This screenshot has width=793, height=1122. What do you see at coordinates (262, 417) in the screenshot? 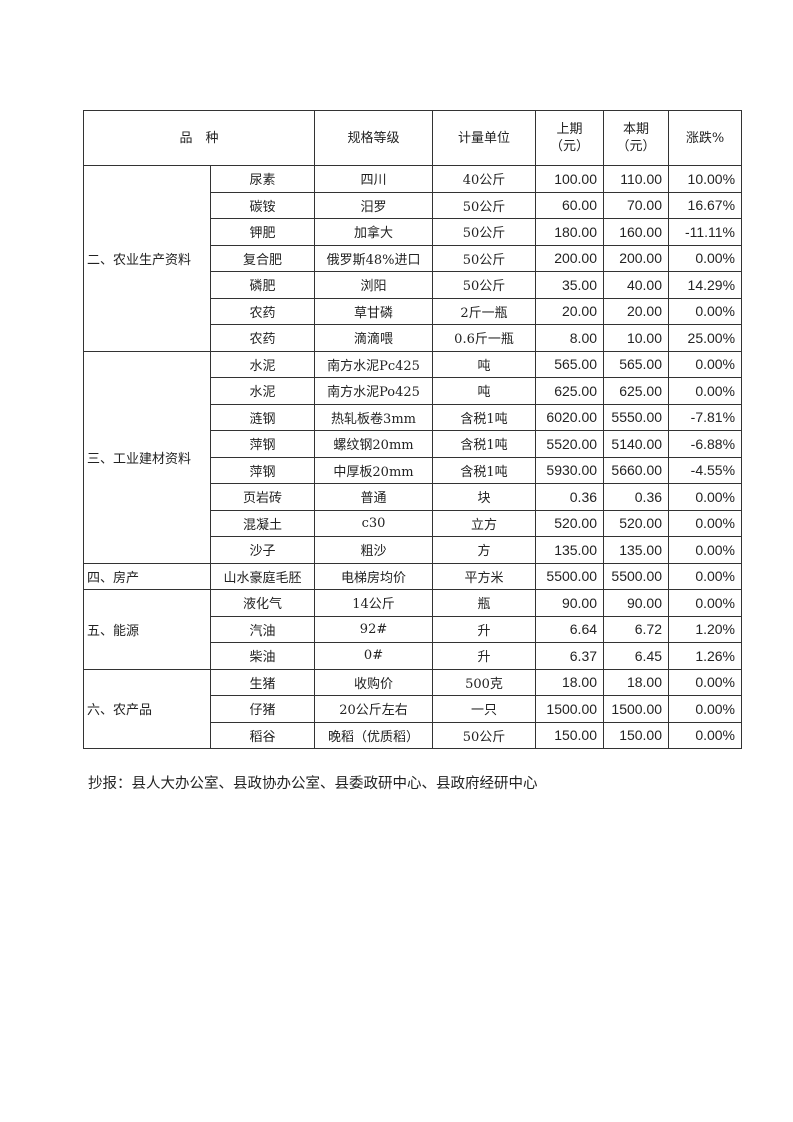
I see `item-cell: 涟钢` at bounding box center [262, 417].